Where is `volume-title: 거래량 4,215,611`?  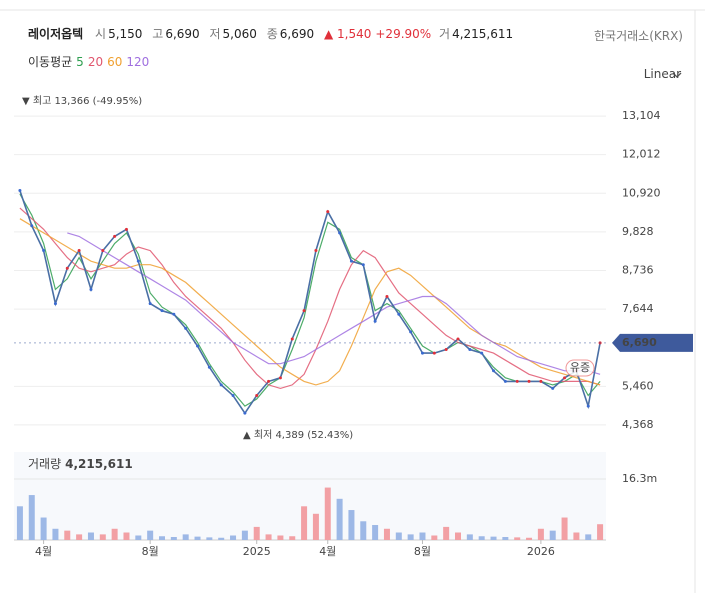
volume-title: 거래량 4,215,611 is located at coordinates (80, 464).